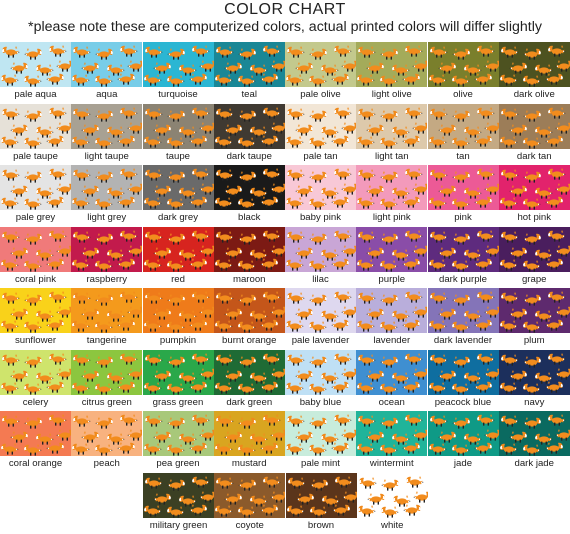 Image resolution: width=570 pixels, height=534 pixels. Describe the element at coordinates (320, 217) in the screenshot. I see `swatch-label: baby pink` at that location.